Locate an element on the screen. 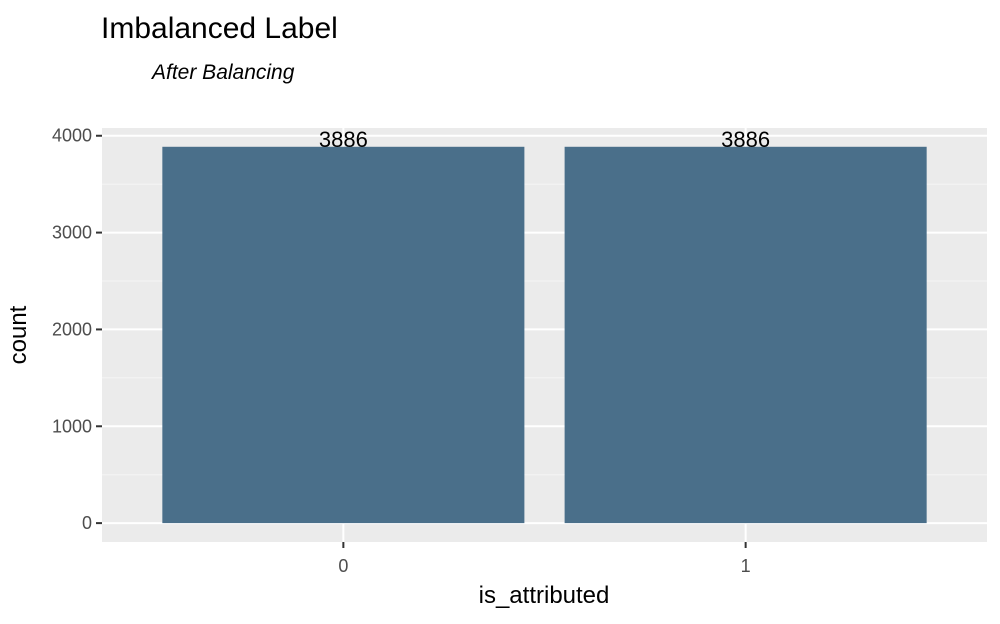 This screenshot has height=624, width=1000. y-axis: 0 1000 2000 3000 4000 is located at coordinates (77, 329).